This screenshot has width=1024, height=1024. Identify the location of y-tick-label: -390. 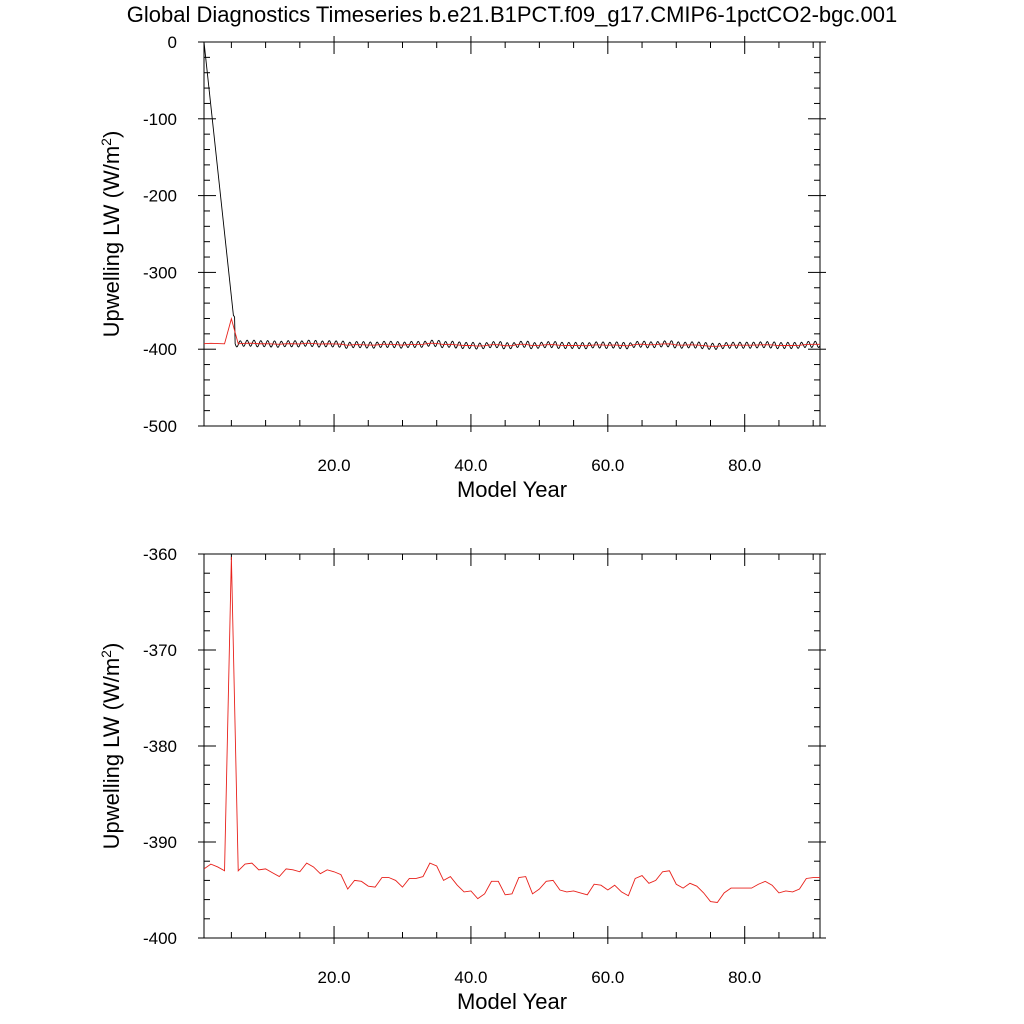
(160, 842).